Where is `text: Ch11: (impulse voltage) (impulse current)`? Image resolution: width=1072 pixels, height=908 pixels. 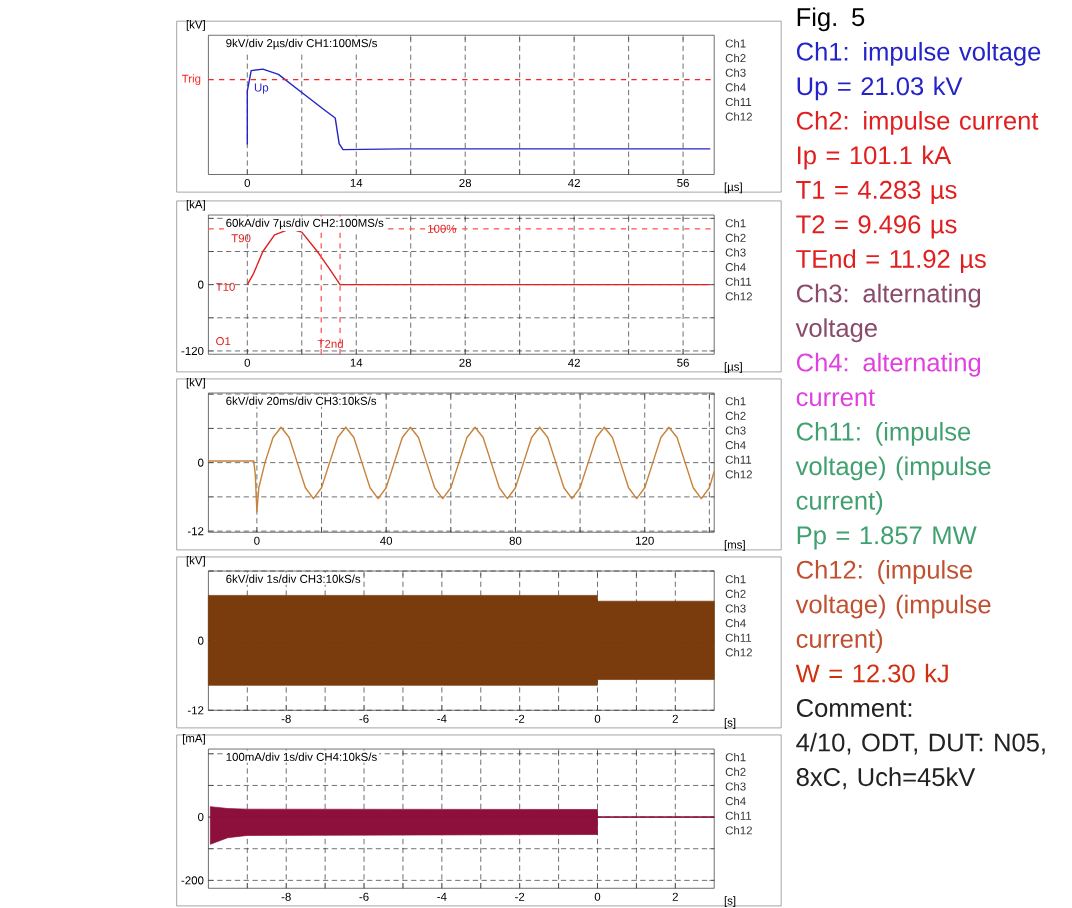 text: Ch11: (impulse voltage) (impulse current) is located at coordinates (893, 468).